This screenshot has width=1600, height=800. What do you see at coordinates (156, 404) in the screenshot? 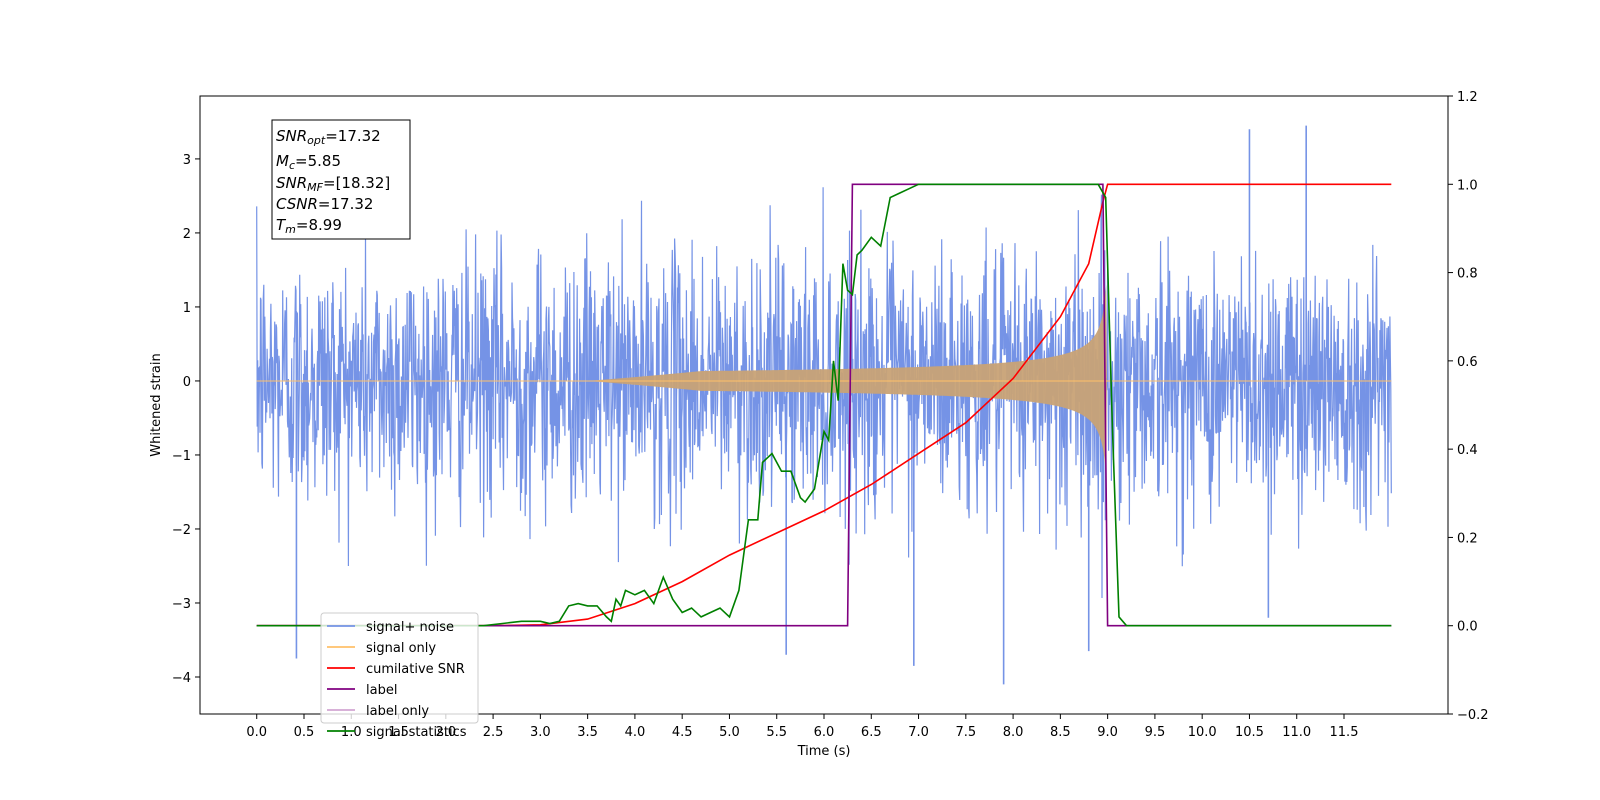
I see `y-axis-label-left: Whitened strain` at bounding box center [156, 404].